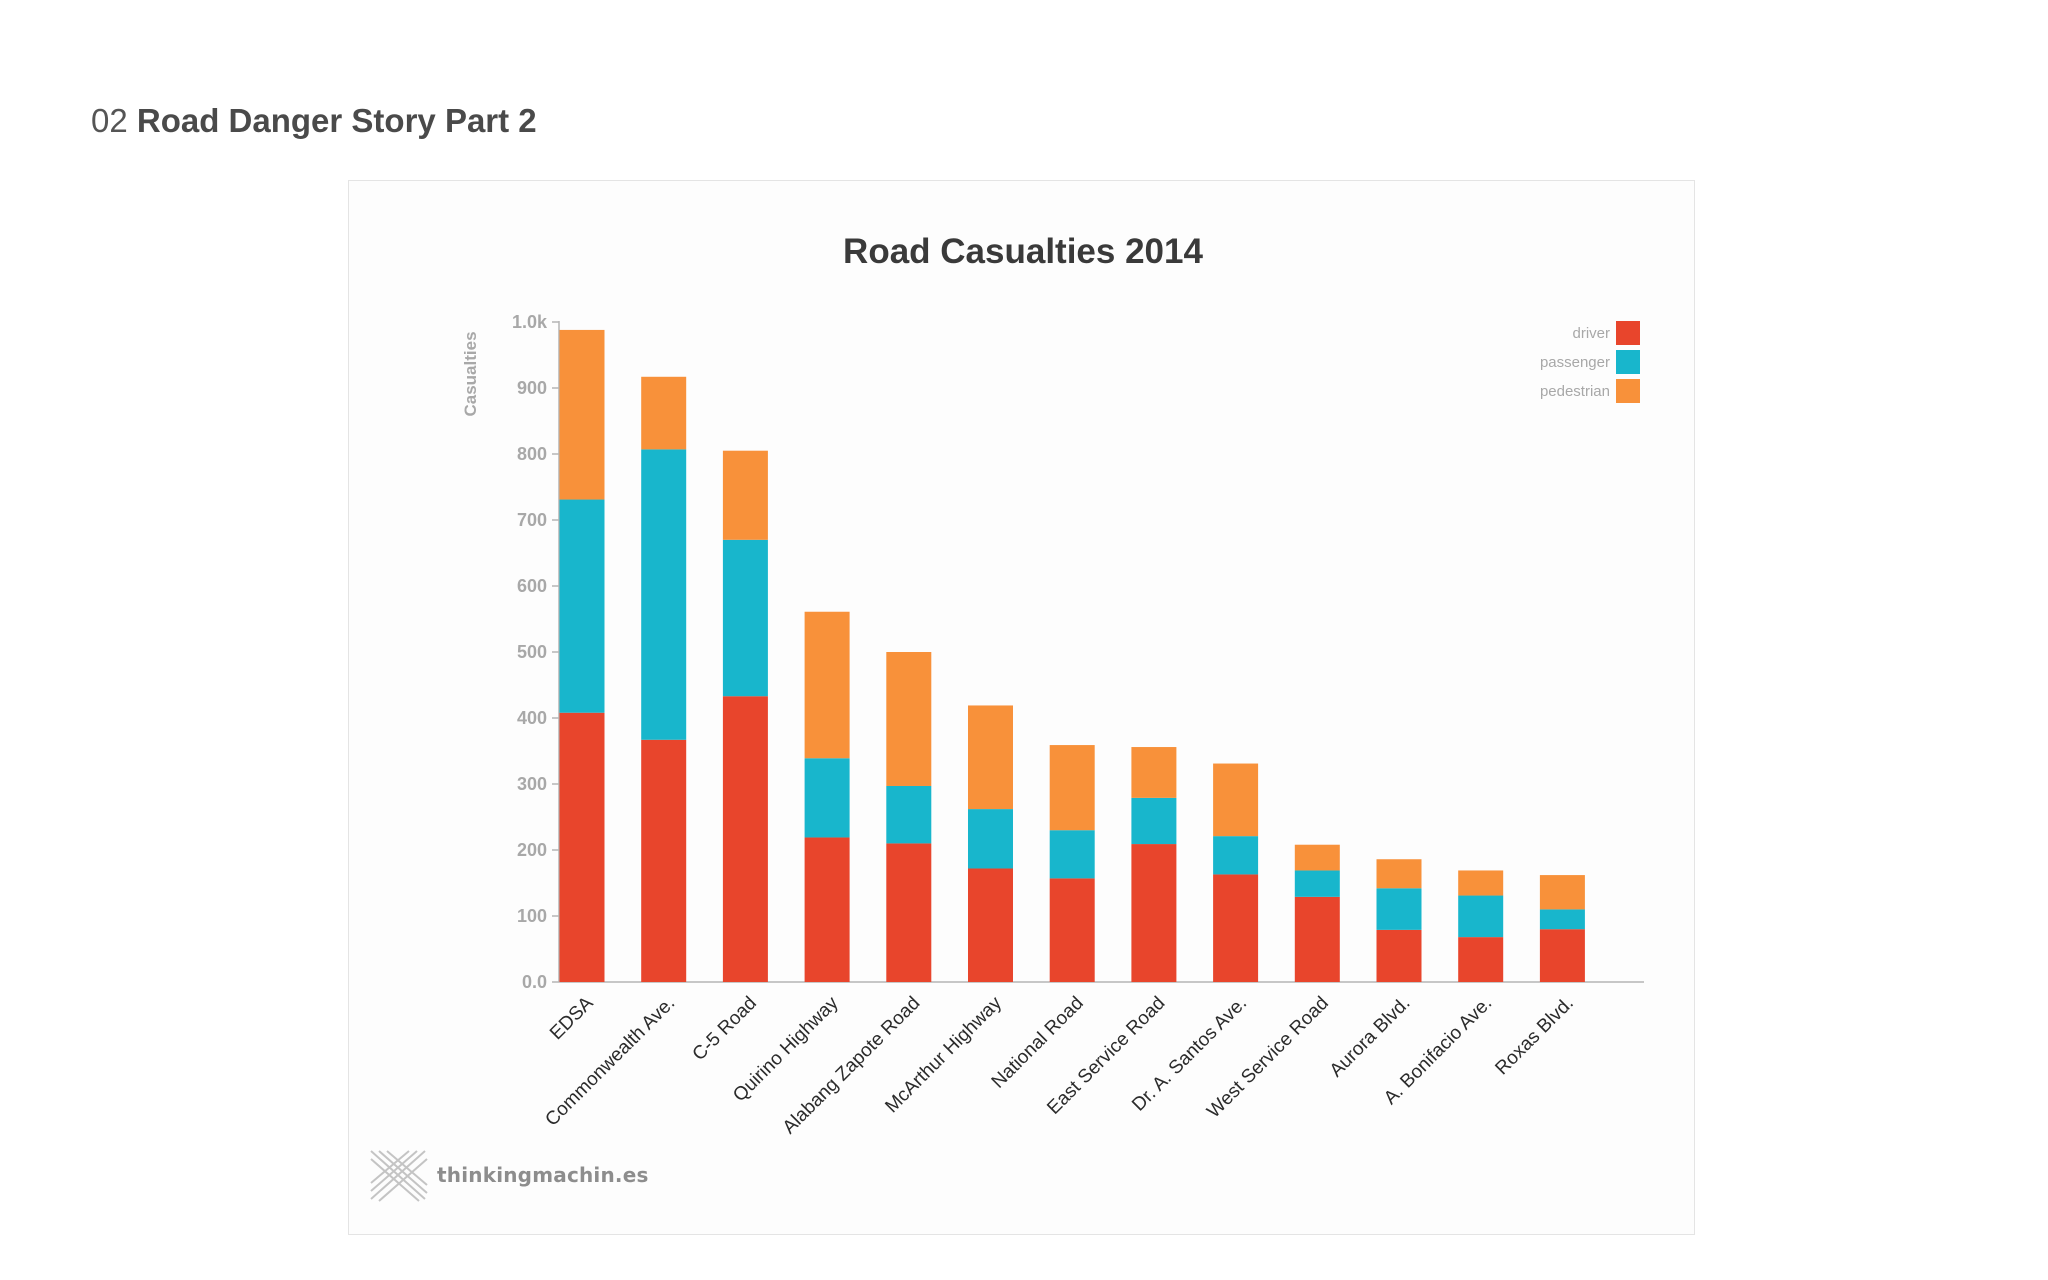  I want to click on thinkingmachines-logo-icon, so click(399, 1176).